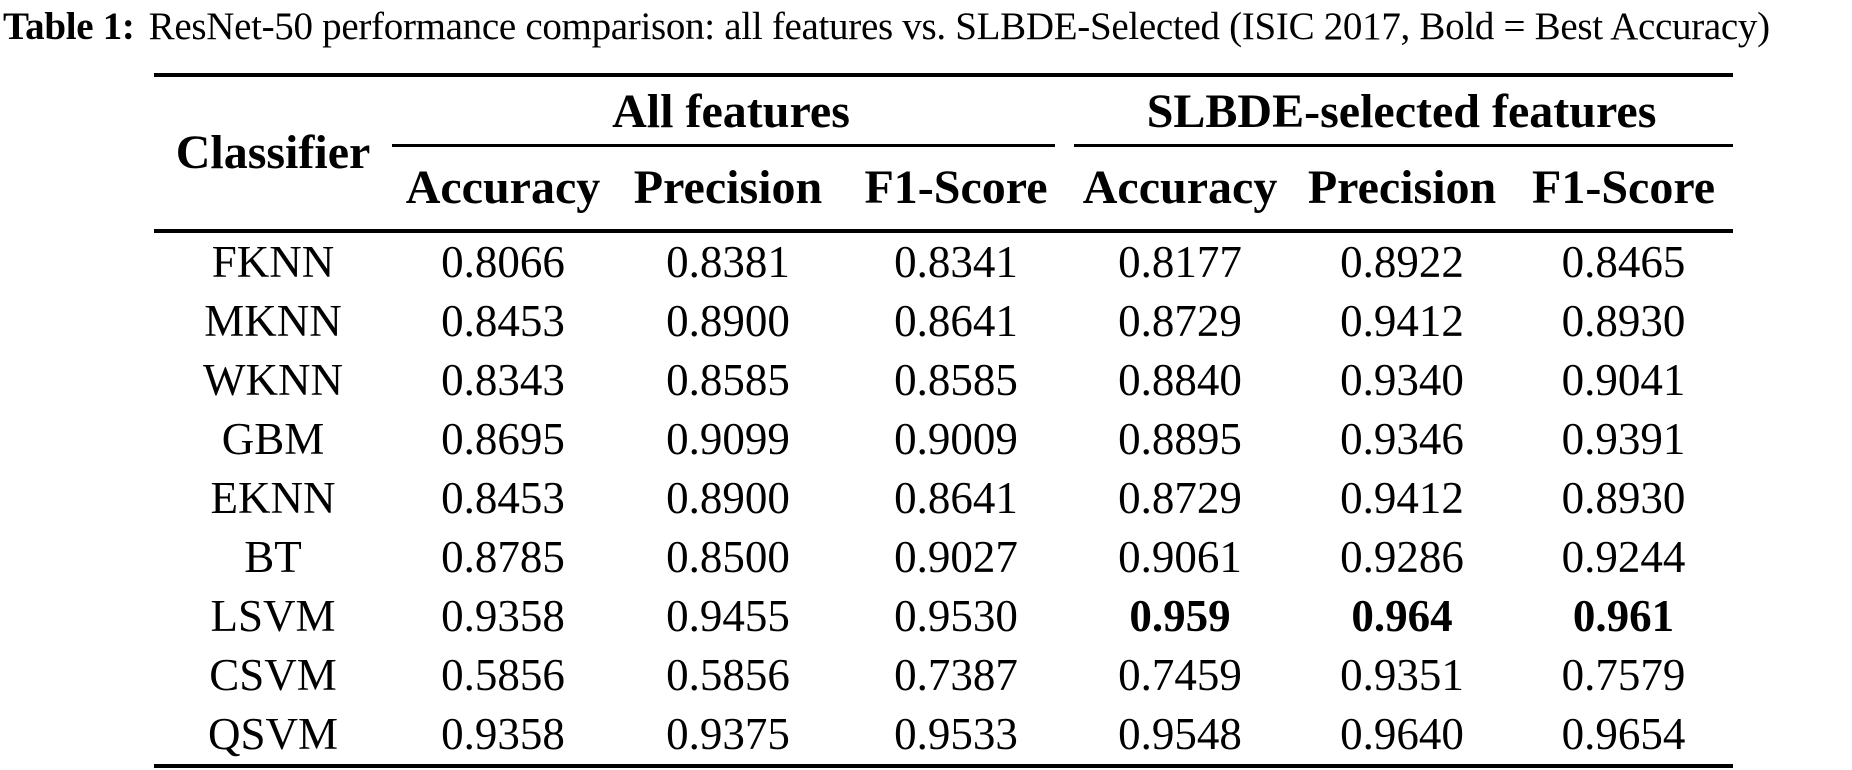 The image size is (1852, 770). What do you see at coordinates (1402, 734) in the screenshot?
I see `table-cell: 0.9640` at bounding box center [1402, 734].